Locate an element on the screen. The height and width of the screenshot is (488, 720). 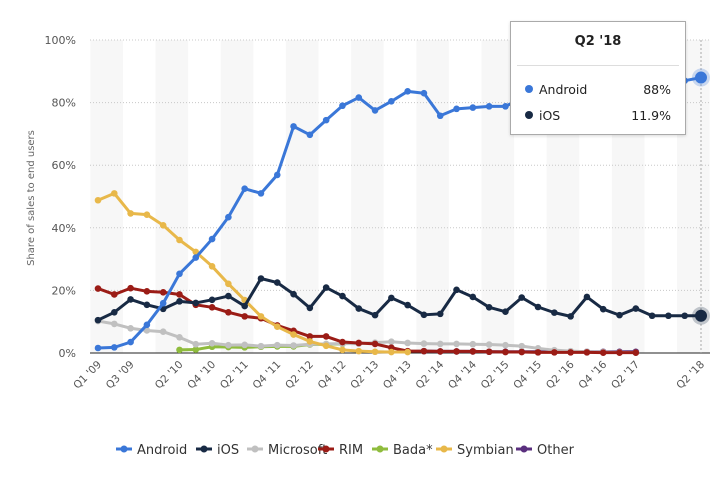
tooltip-label: iOS is located at coordinates (550, 115).